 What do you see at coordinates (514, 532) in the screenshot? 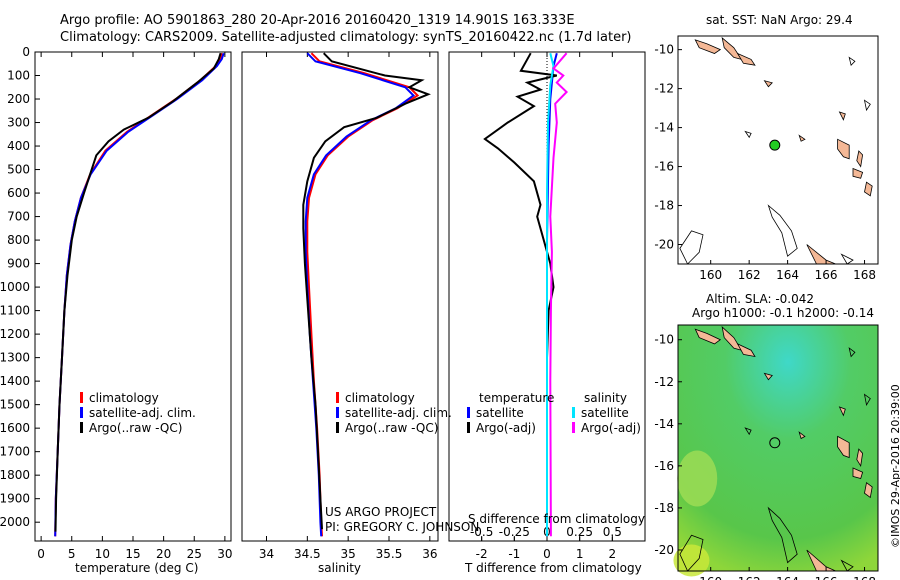
I see `x2-tick-label: -0.25` at bounding box center [514, 532].